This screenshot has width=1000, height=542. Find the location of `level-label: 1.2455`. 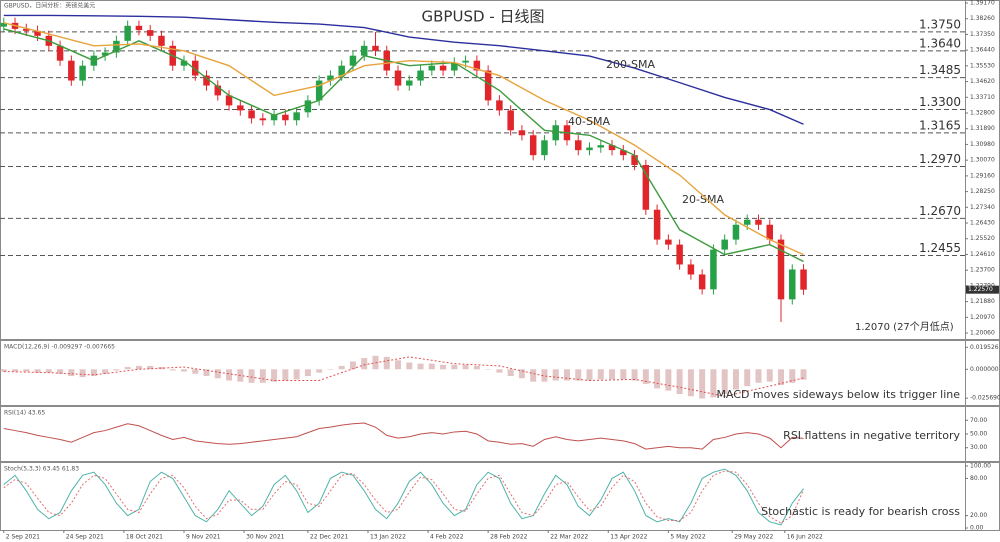

level-label: 1.2455 is located at coordinates (940, 248).